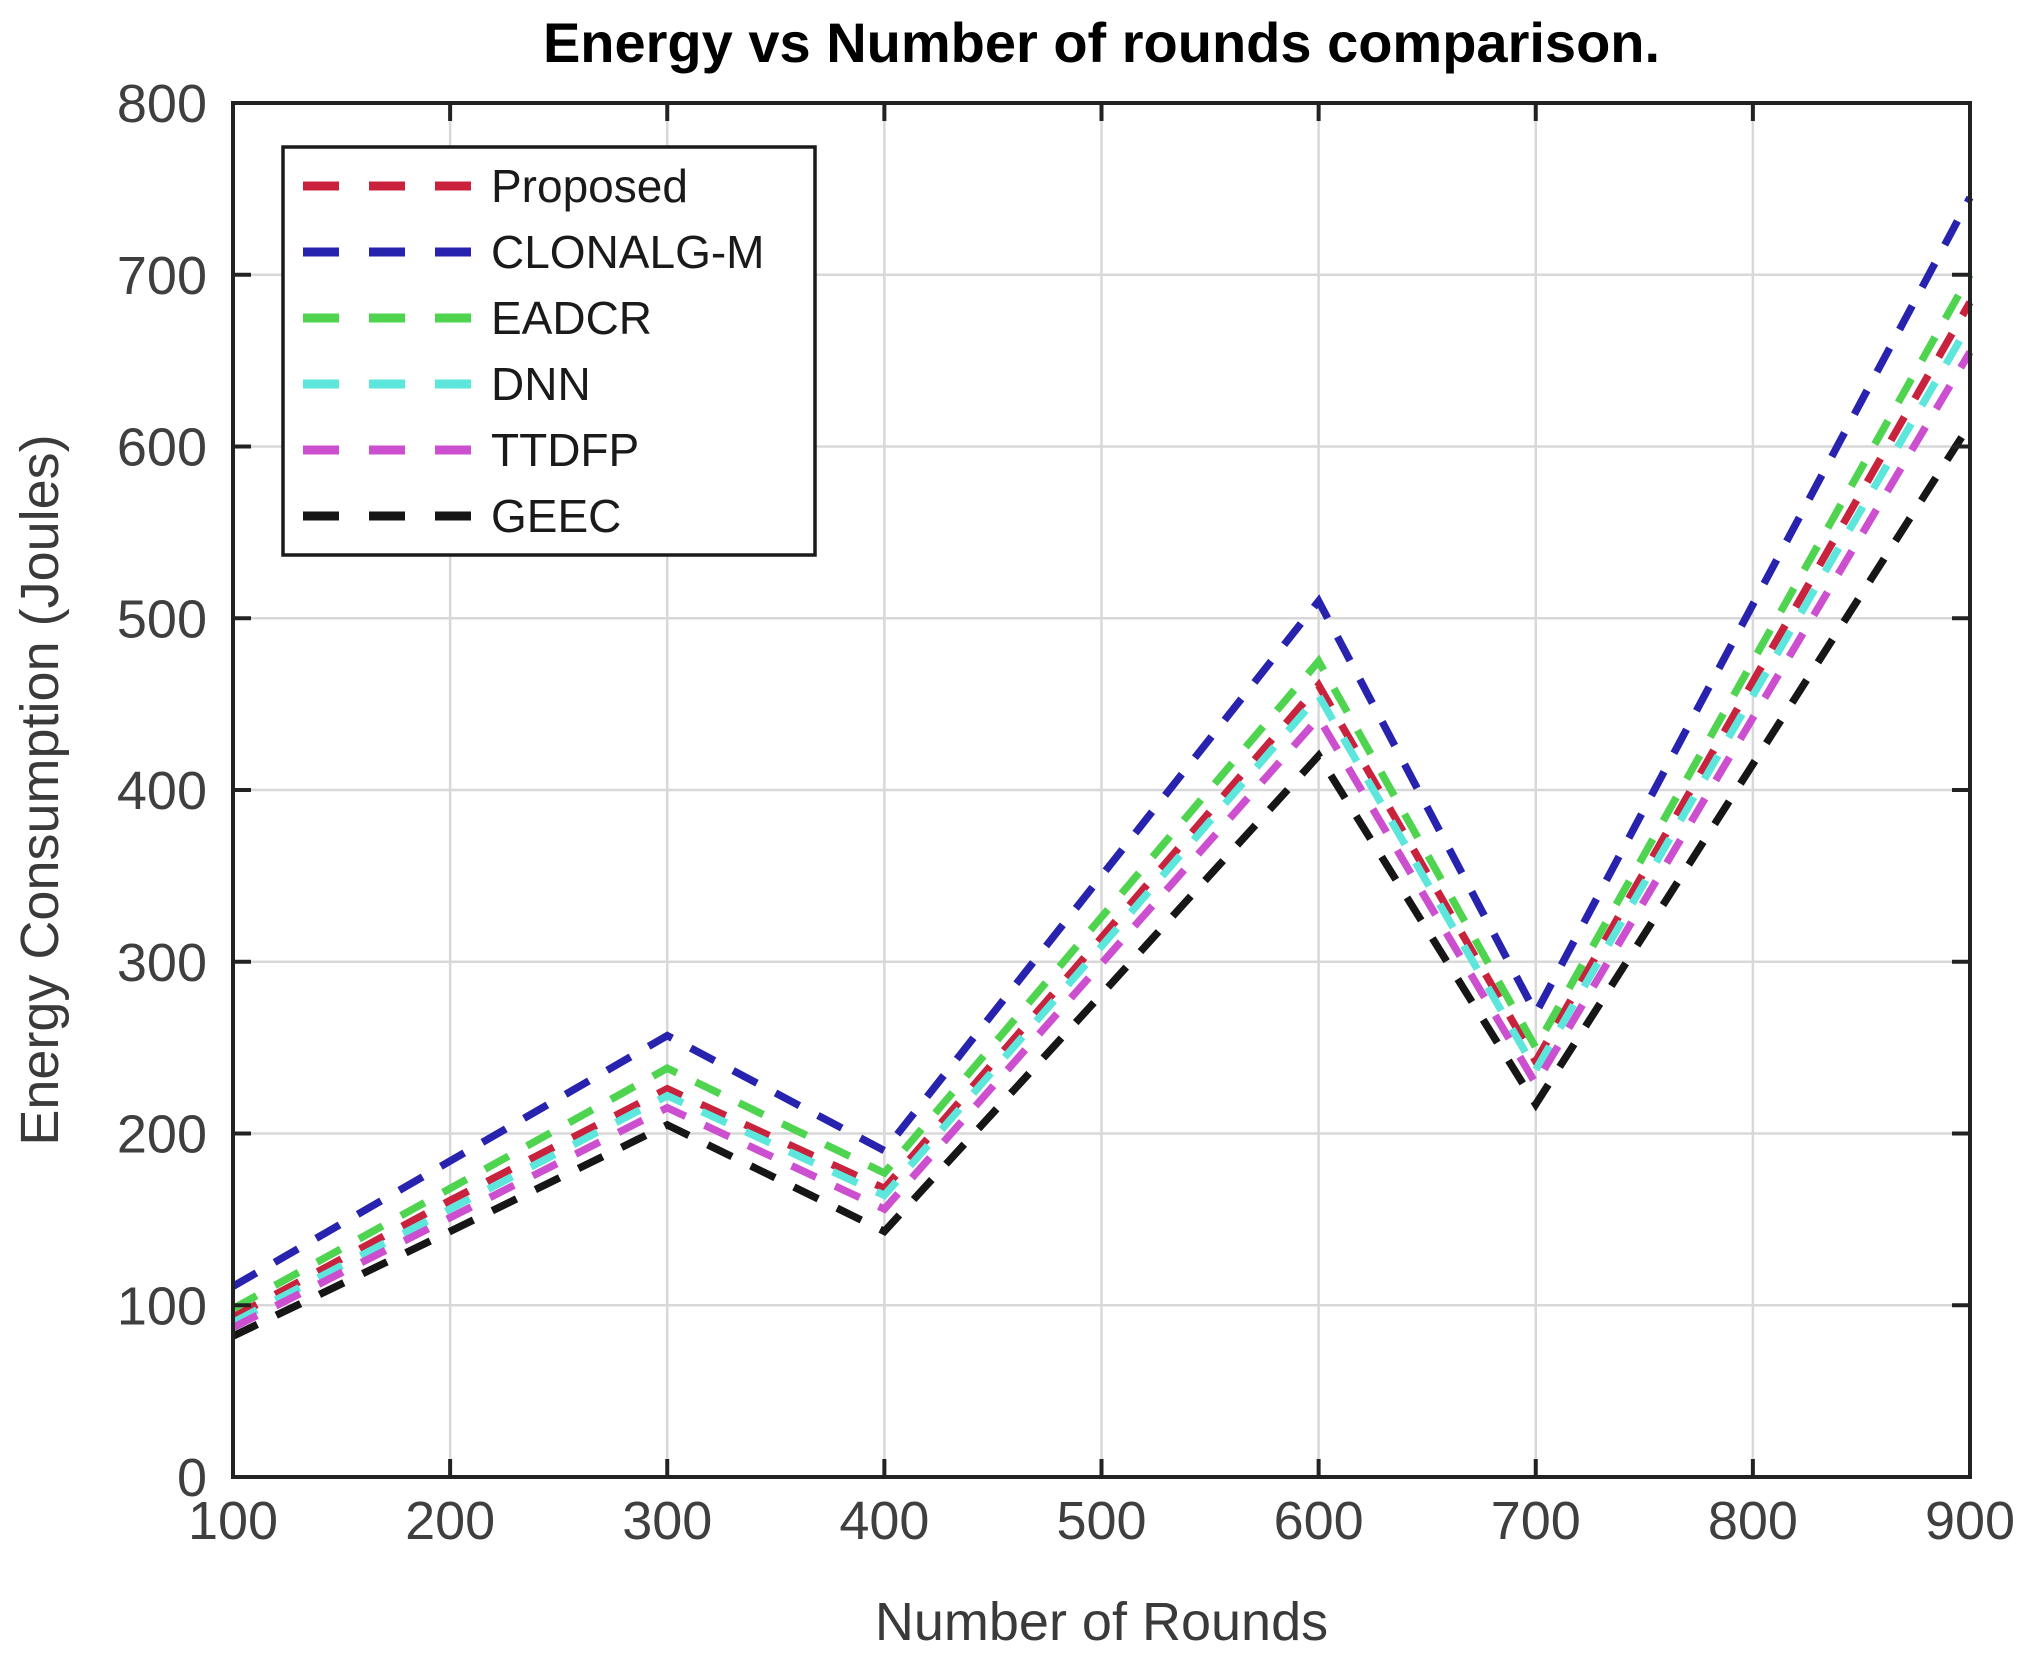 The height and width of the screenshot is (1669, 2033). I want to click on x-tick-label: 400, so click(884, 1521).